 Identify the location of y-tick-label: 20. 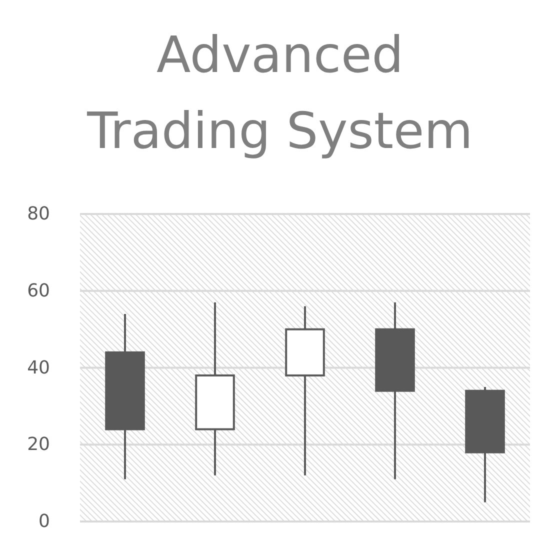
(38, 445).